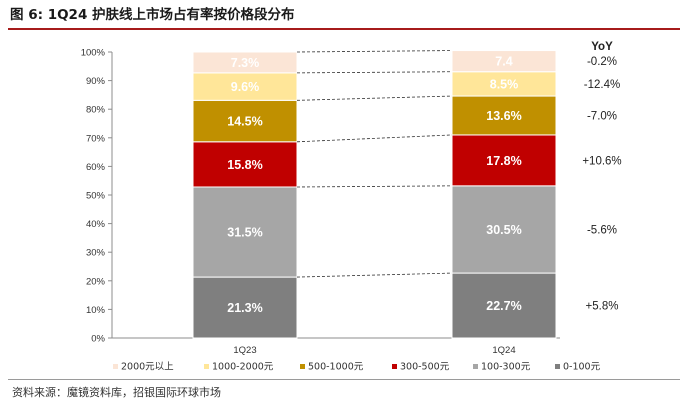 The width and height of the screenshot is (694, 403). I want to click on y-tick-label: 80%, so click(96, 110).